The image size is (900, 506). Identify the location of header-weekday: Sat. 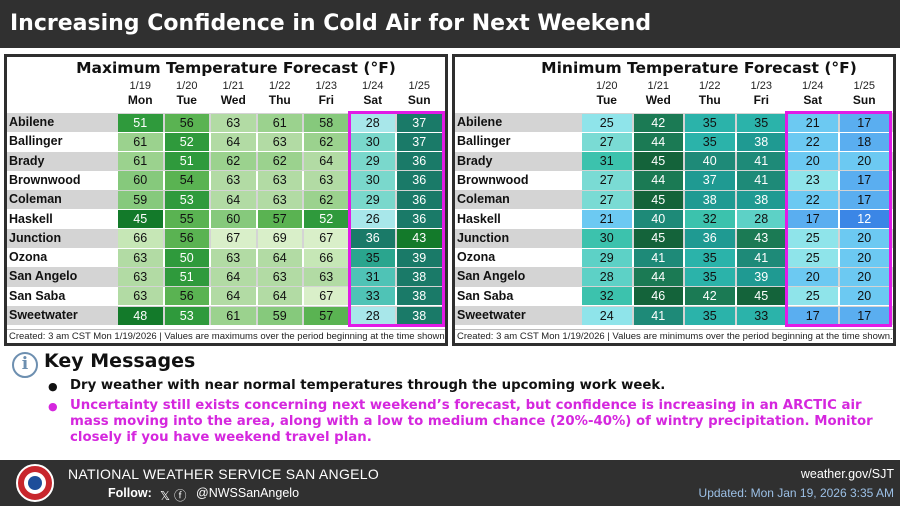
(373, 100).